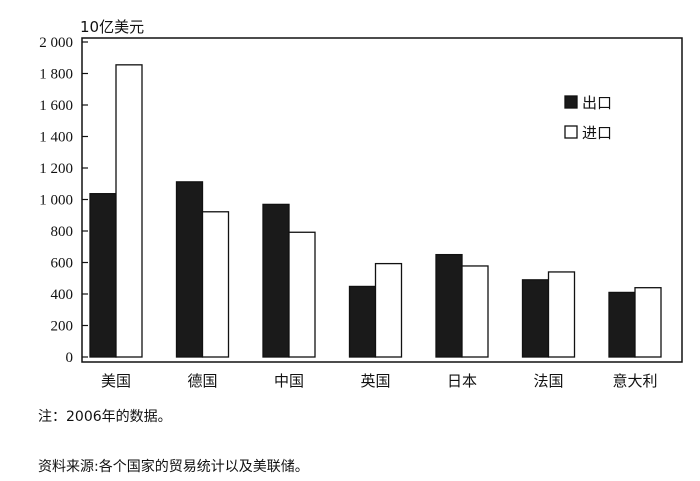 This screenshot has width=700, height=481. What do you see at coordinates (56, 75) in the screenshot?
I see `y-tick-label: 1 800` at bounding box center [56, 75].